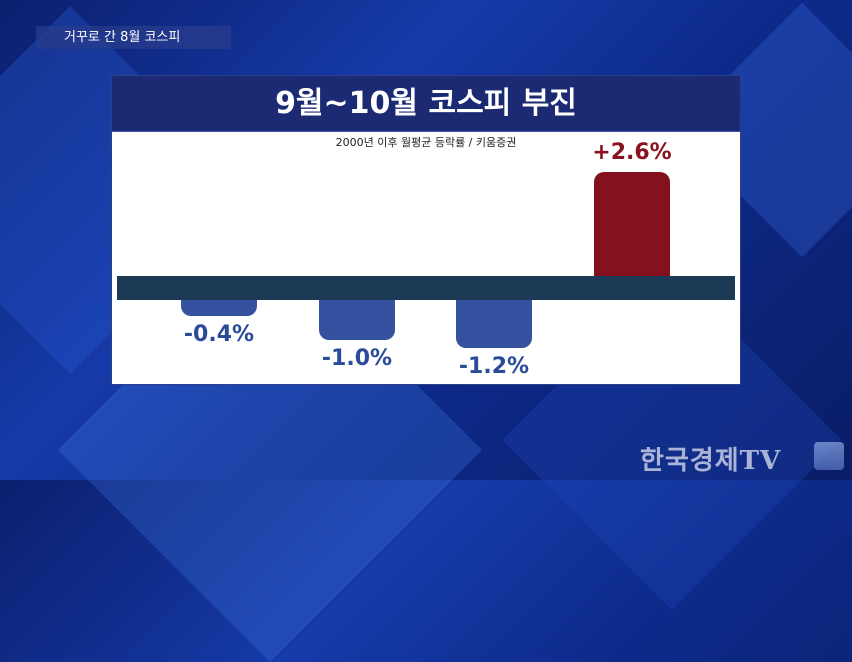 The image size is (852, 662). I want to click on data-label: -0.4%, so click(219, 334).